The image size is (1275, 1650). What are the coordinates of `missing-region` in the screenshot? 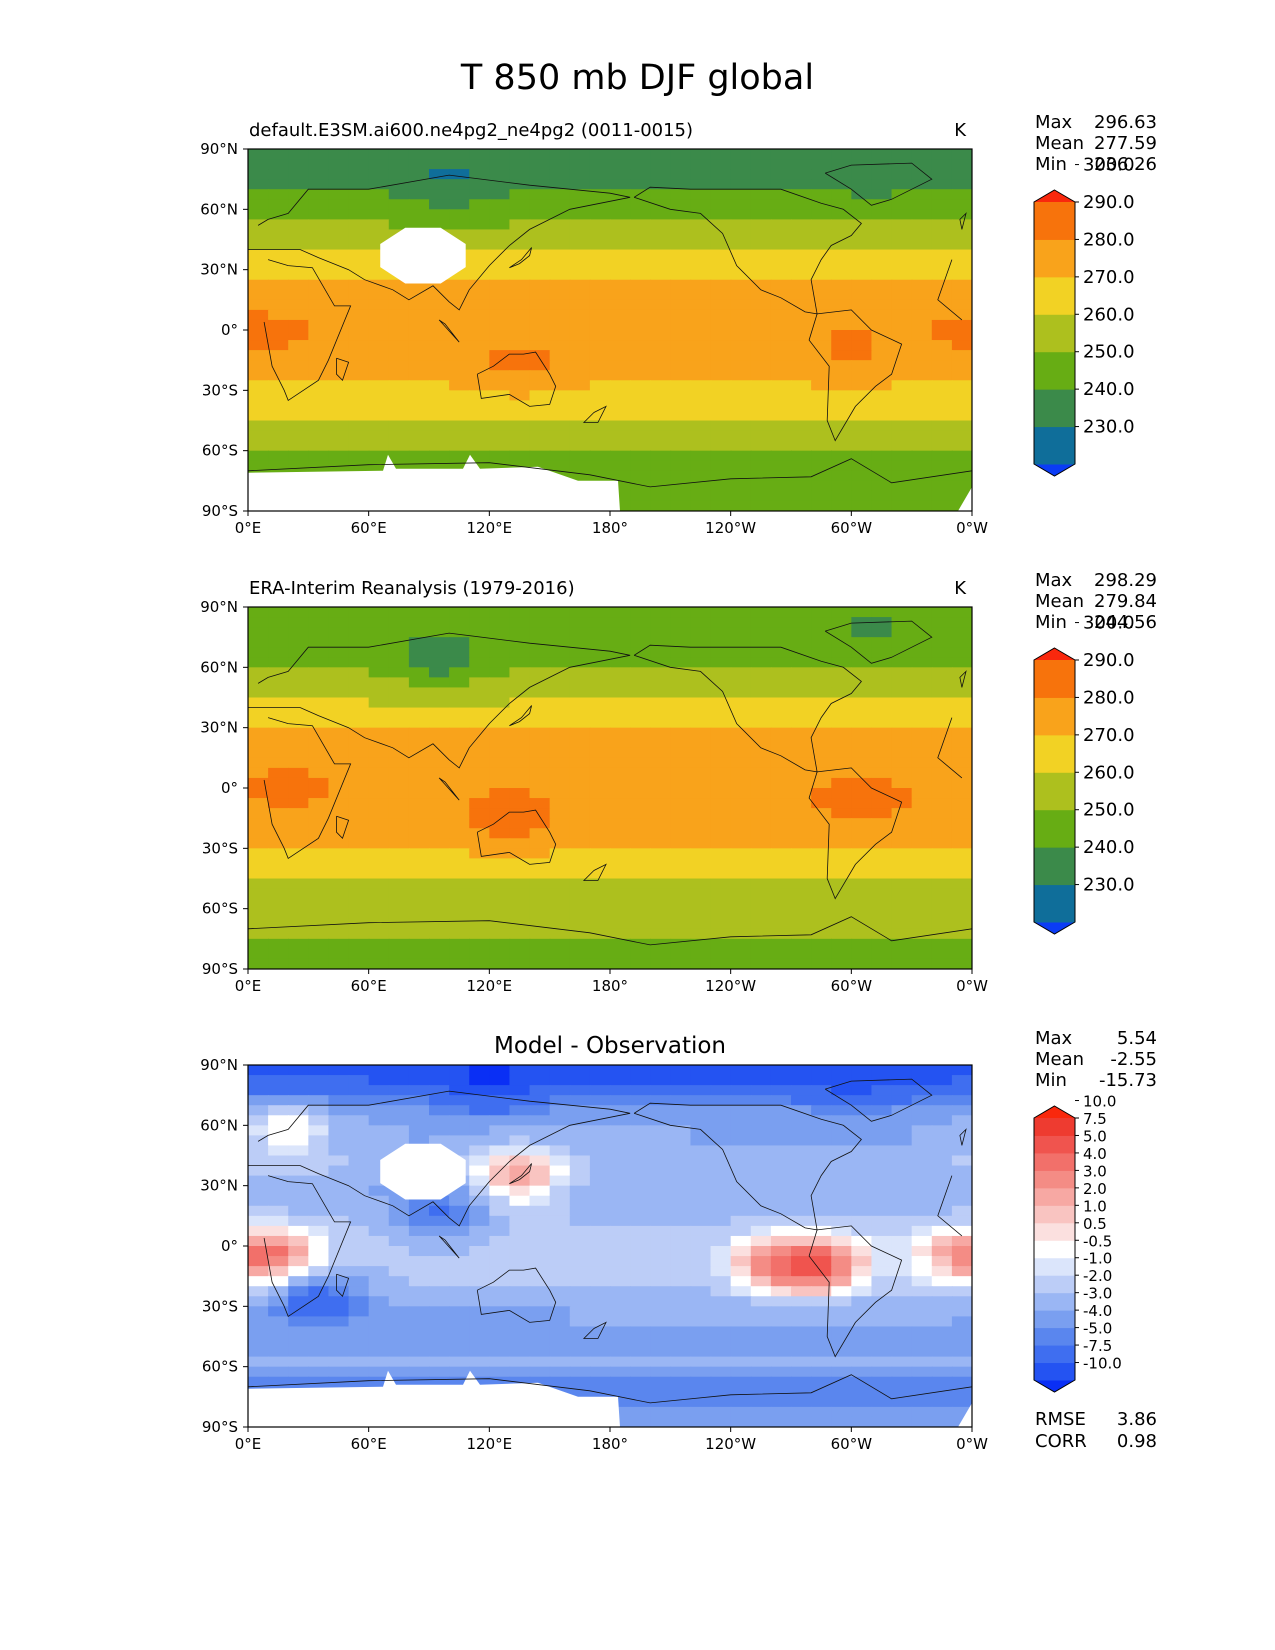 It's located at (965, 499).